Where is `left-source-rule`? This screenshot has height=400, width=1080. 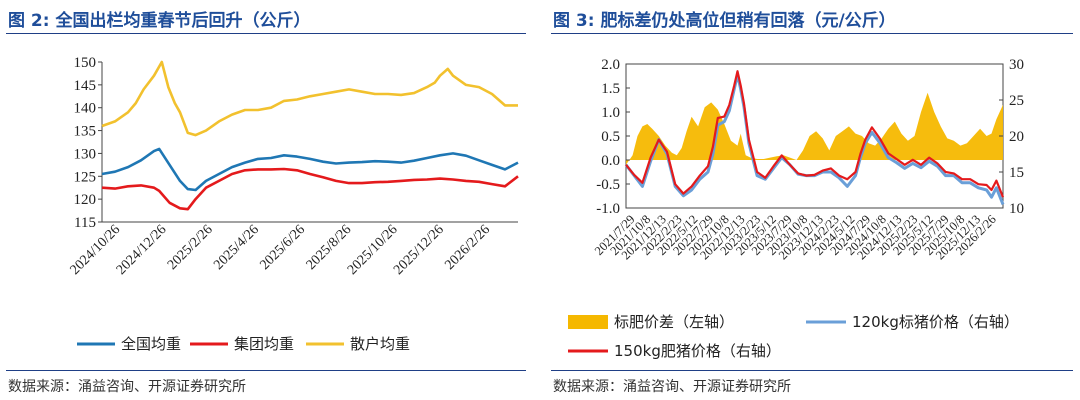
left-source-rule is located at coordinates (266, 370).